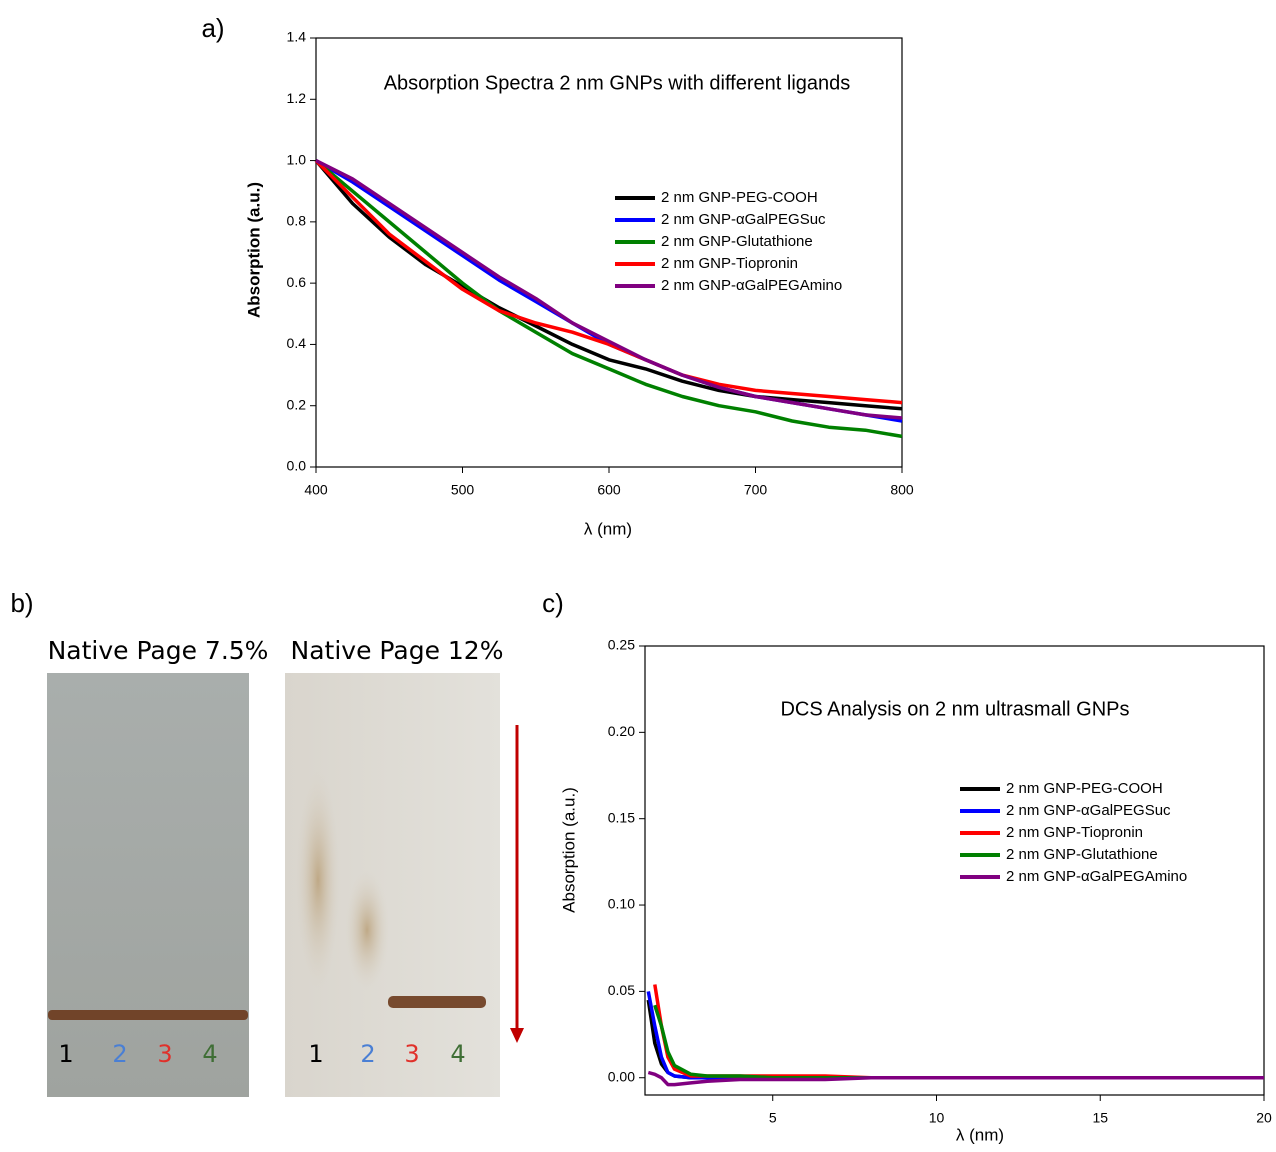  What do you see at coordinates (621, 645) in the screenshot?
I see `y-tick-label: 0.25` at bounding box center [621, 645].